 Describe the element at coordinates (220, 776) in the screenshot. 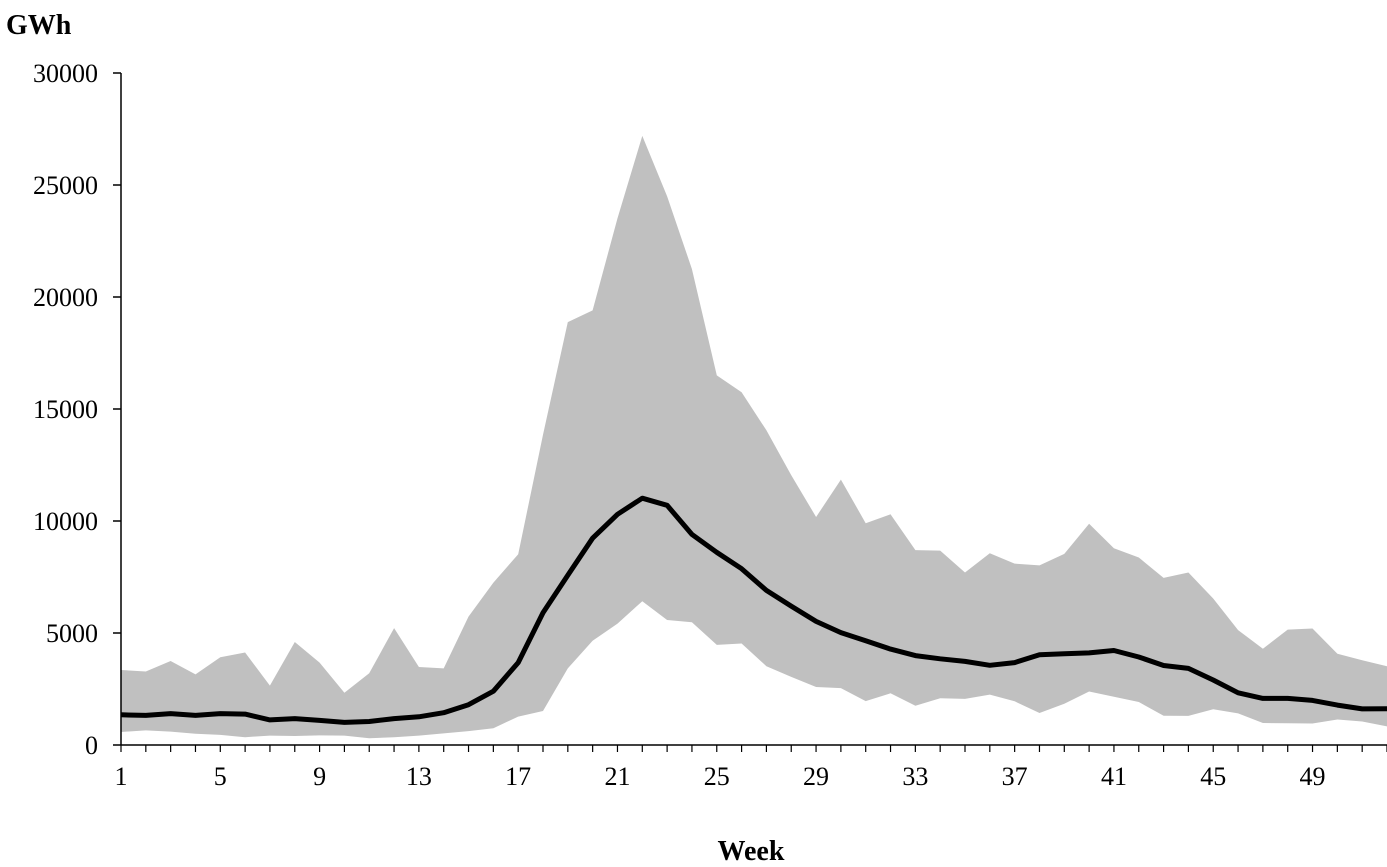

I see `x-tick-label: 5` at that location.